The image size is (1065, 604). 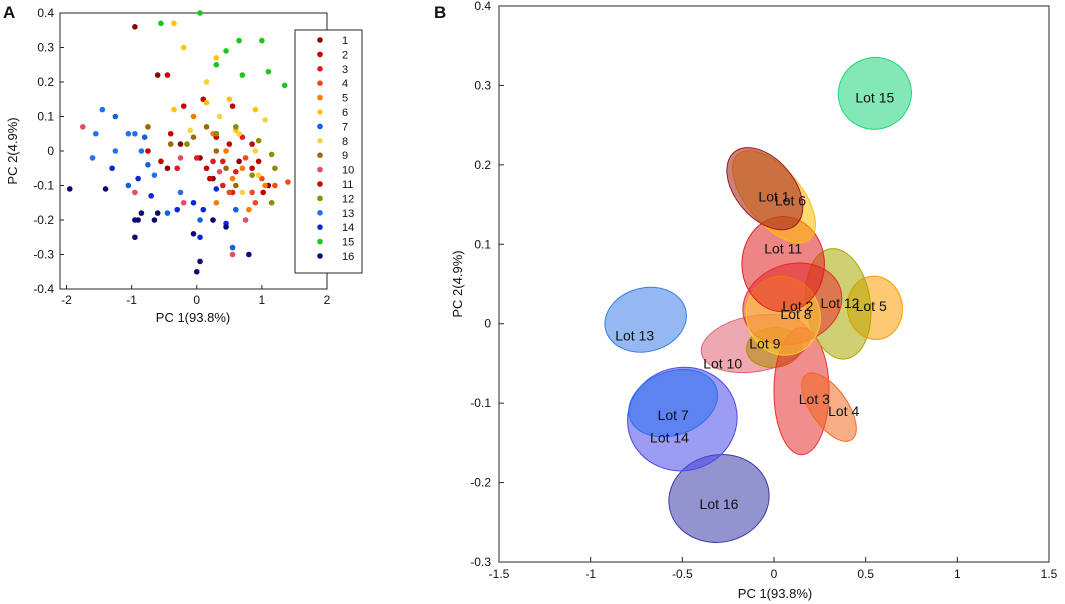 I want to click on label-lot-10: Lot 10, so click(x=722, y=363).